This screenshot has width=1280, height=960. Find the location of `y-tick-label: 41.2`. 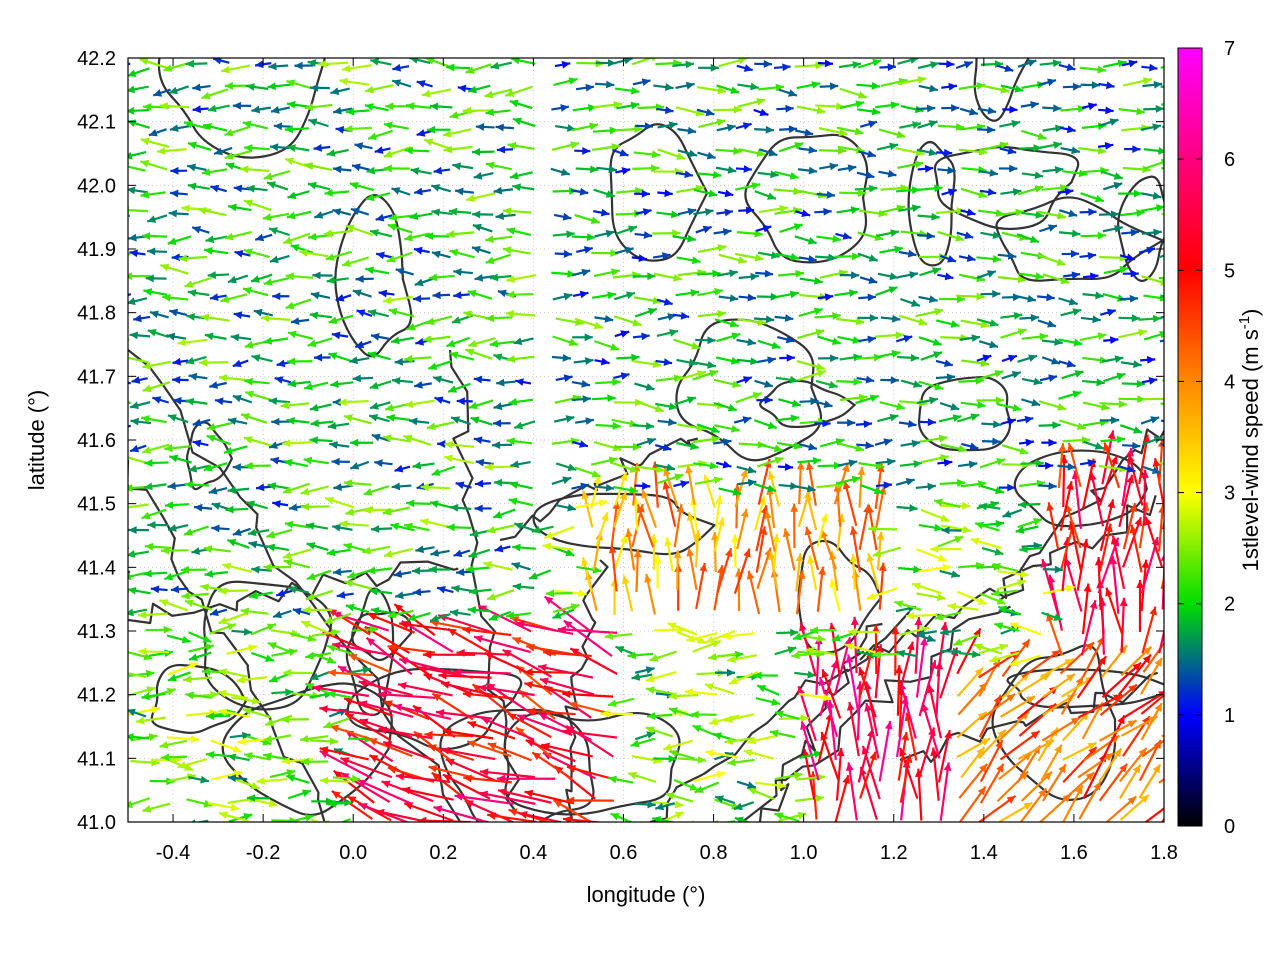

y-tick-label: 41.2 is located at coordinates (96, 696).